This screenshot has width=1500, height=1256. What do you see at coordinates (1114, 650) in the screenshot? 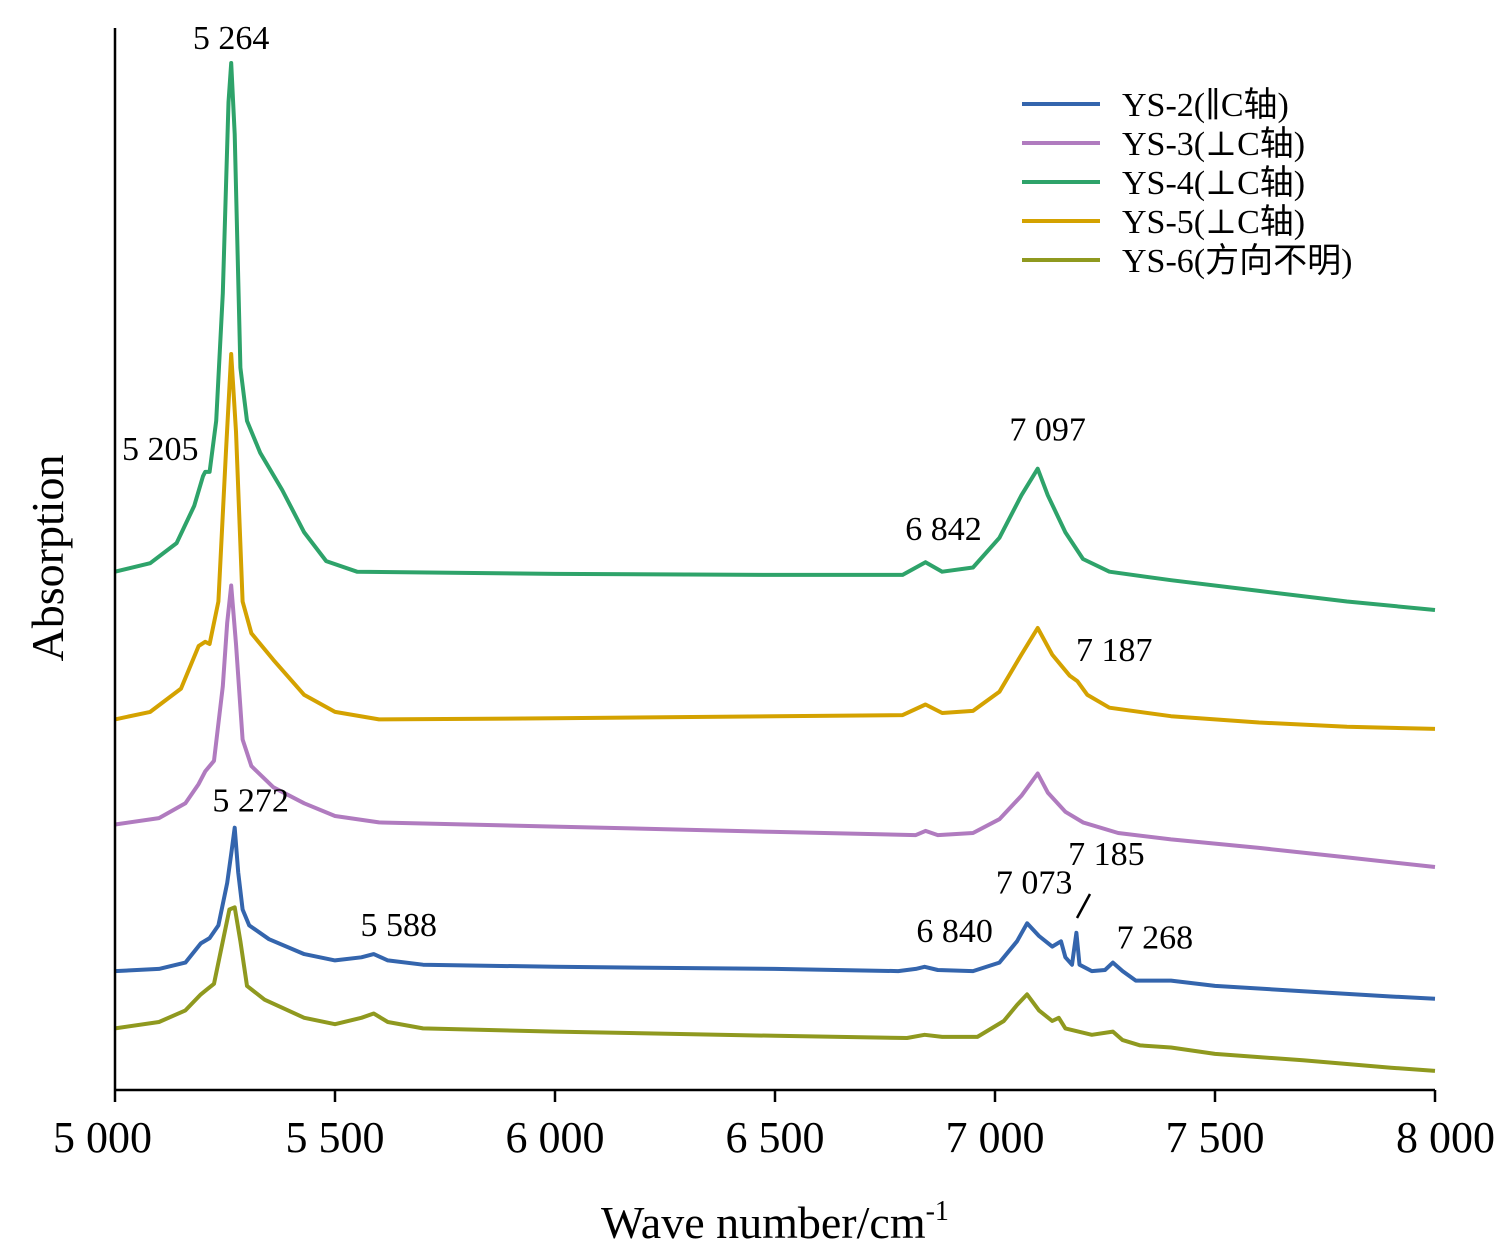
I see `peak-label: 7 187` at bounding box center [1114, 650].